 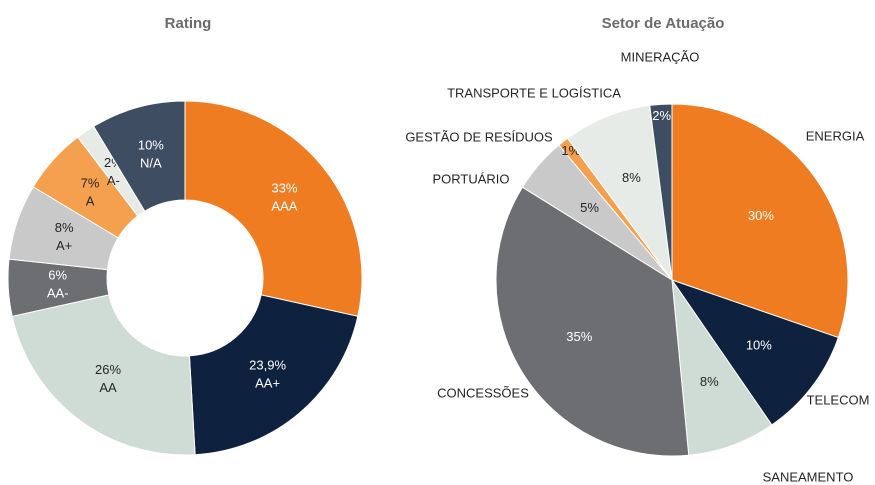 What do you see at coordinates (808, 476) in the screenshot?
I see `category-label: SANEAMENTO` at bounding box center [808, 476].